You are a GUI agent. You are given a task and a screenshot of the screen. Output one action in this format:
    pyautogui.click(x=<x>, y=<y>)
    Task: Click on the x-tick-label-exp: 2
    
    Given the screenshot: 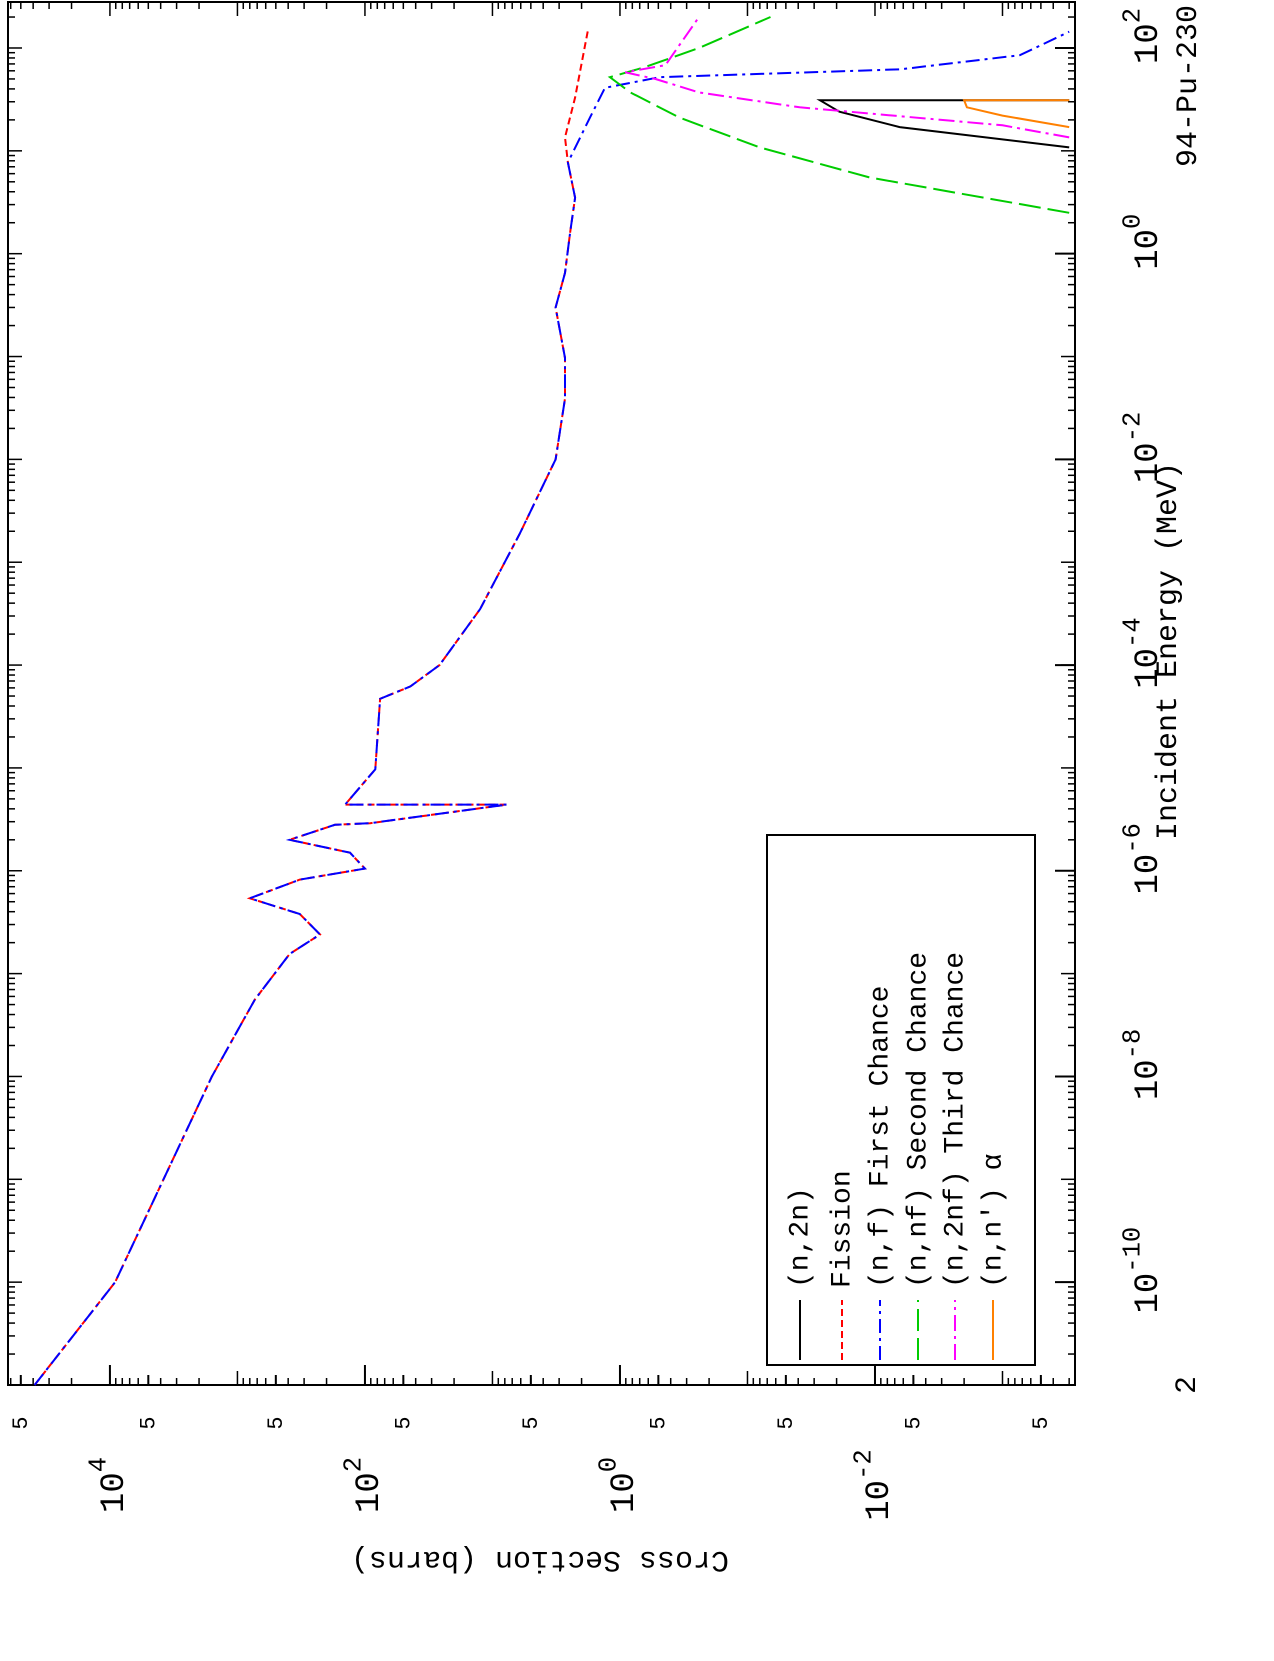 What is the action you would take?
    pyautogui.click(x=1132, y=15)
    